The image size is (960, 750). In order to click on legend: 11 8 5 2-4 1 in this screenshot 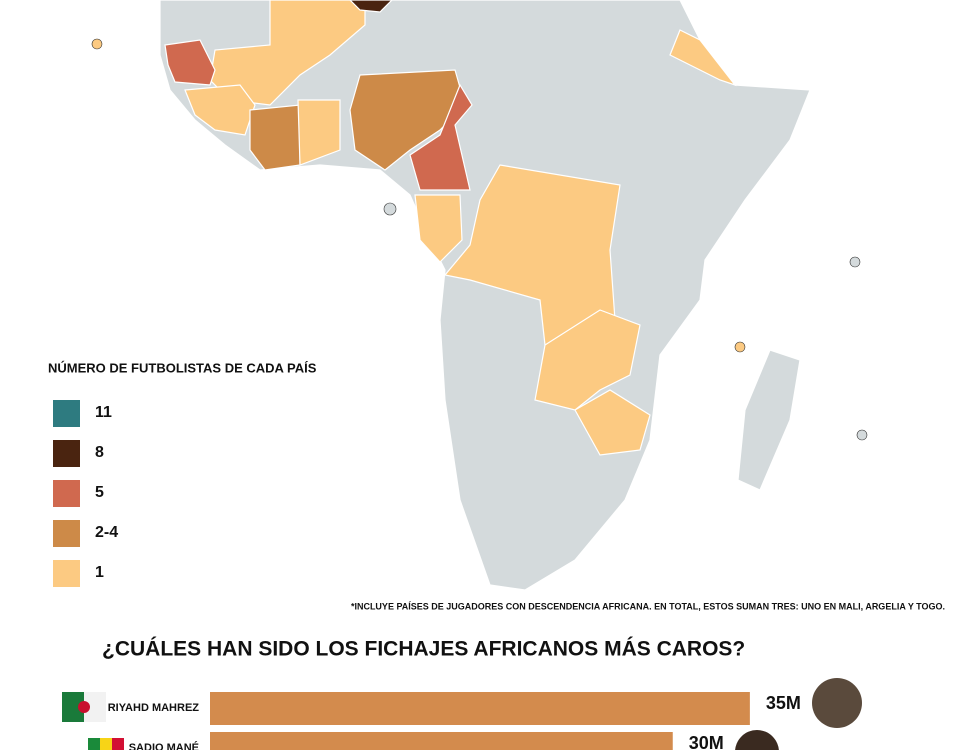, I will do `click(85, 493)`.